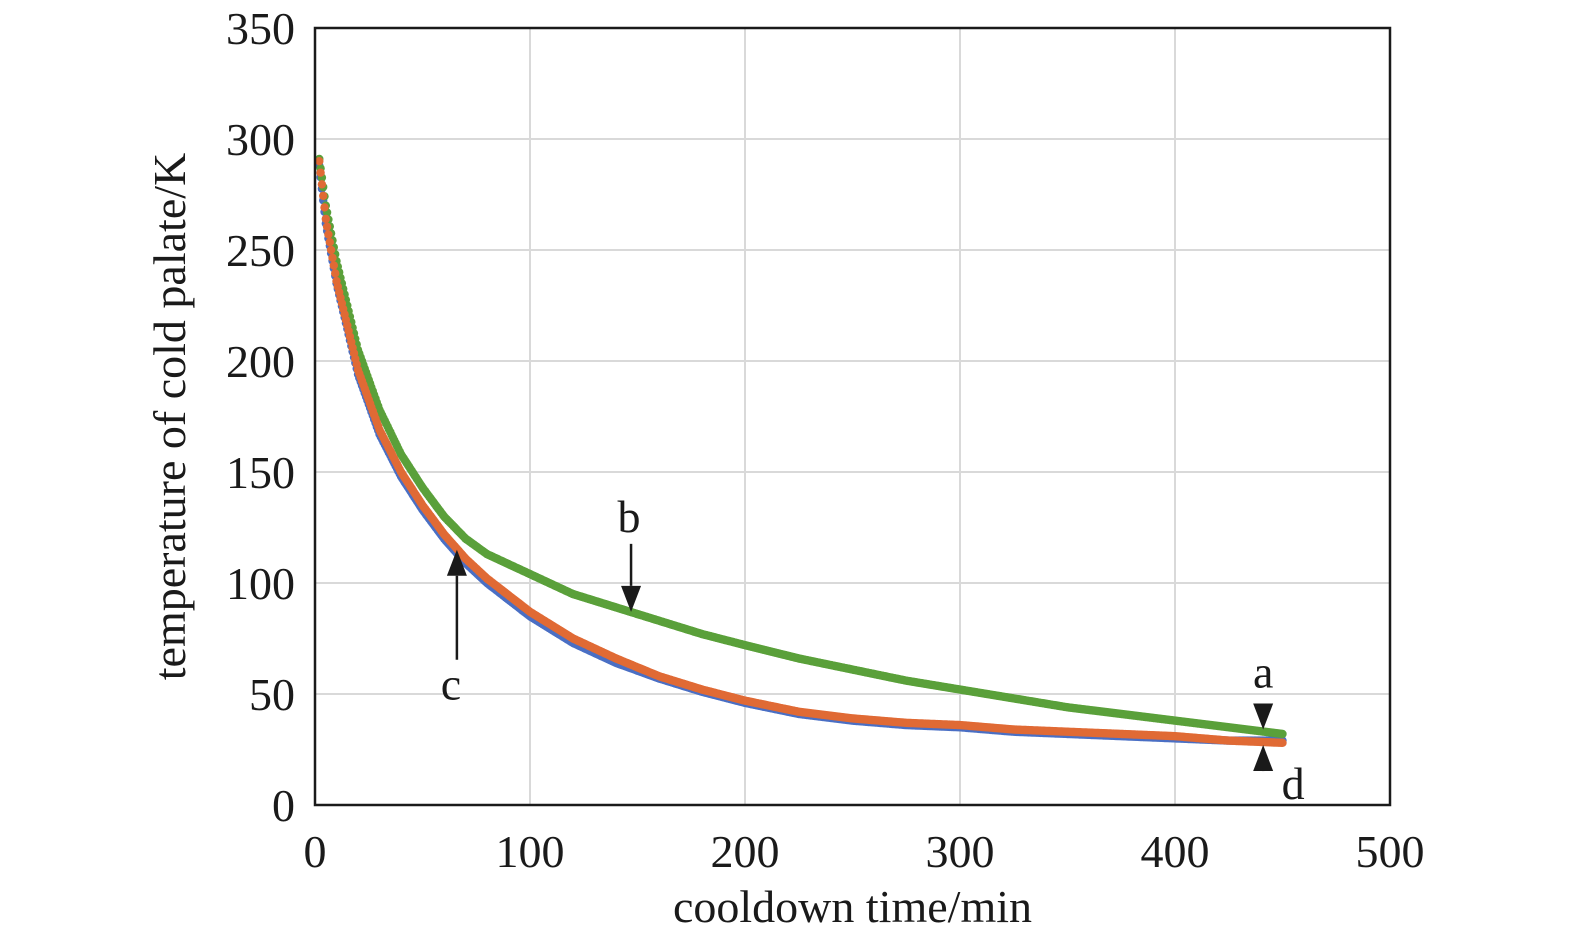  I want to click on y-tick-label: 200, so click(260, 361).